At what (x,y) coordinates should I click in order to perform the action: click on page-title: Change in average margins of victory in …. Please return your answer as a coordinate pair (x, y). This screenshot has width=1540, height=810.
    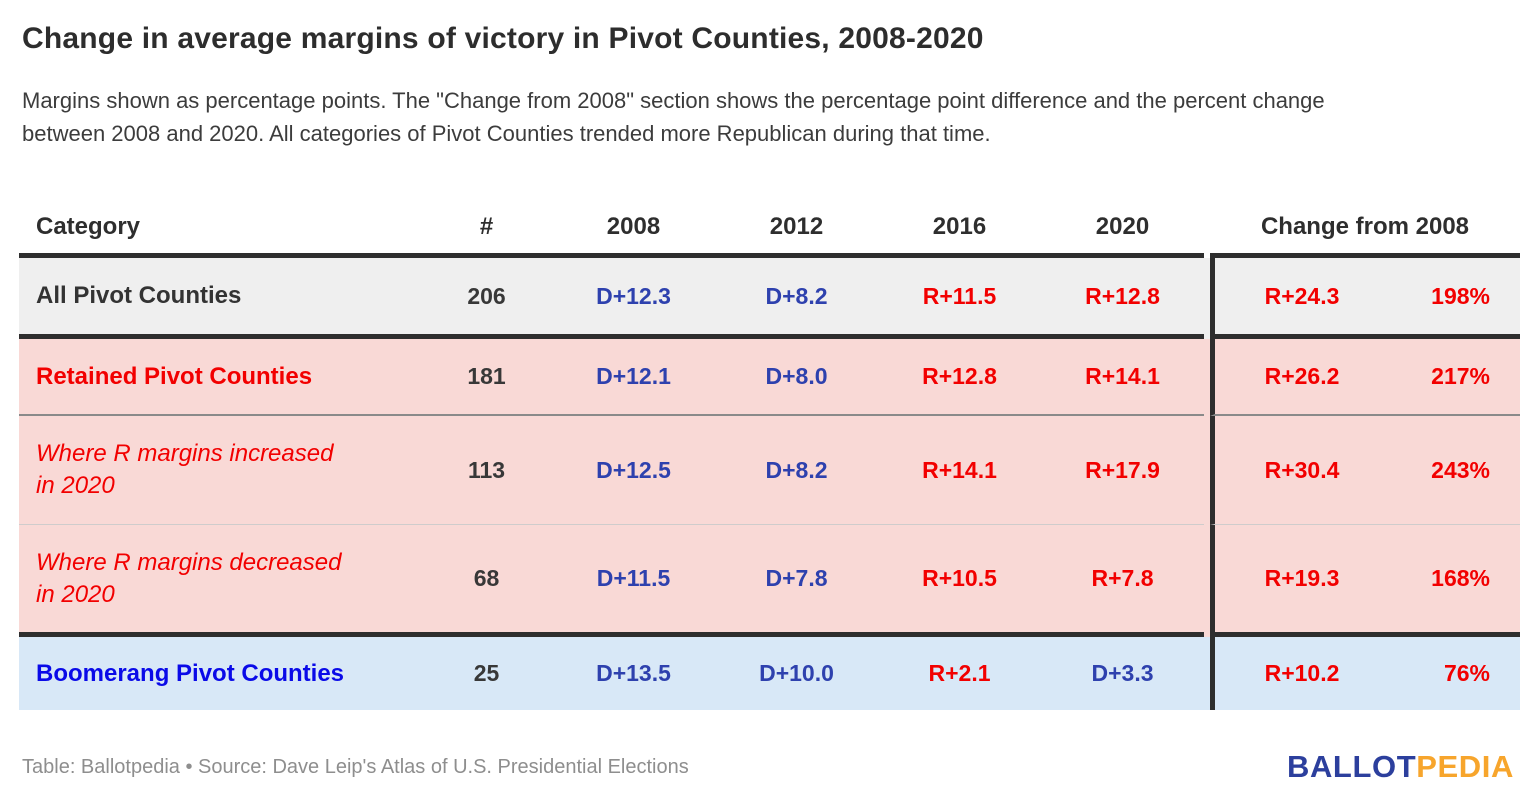
    Looking at the image, I should click on (503, 38).